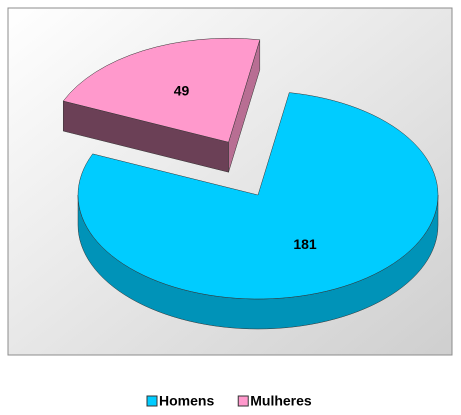  I want to click on data-label: 49, so click(182, 91).